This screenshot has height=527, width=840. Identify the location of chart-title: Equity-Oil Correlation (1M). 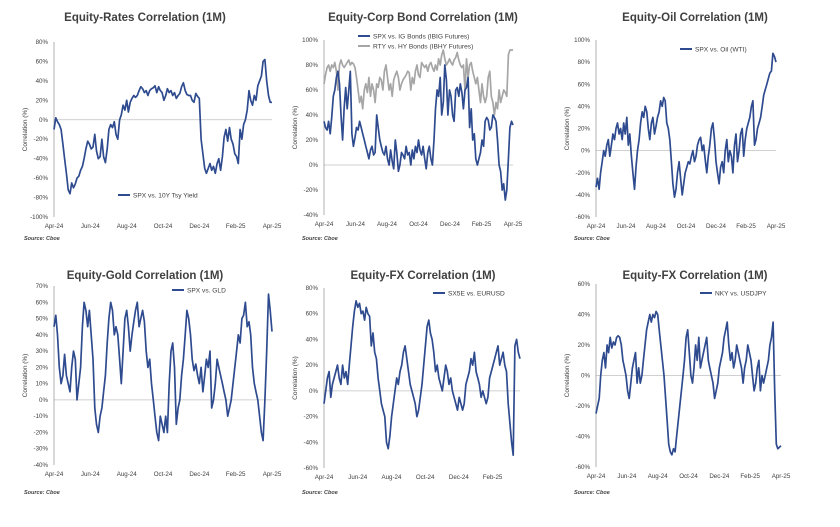
(695, 18).